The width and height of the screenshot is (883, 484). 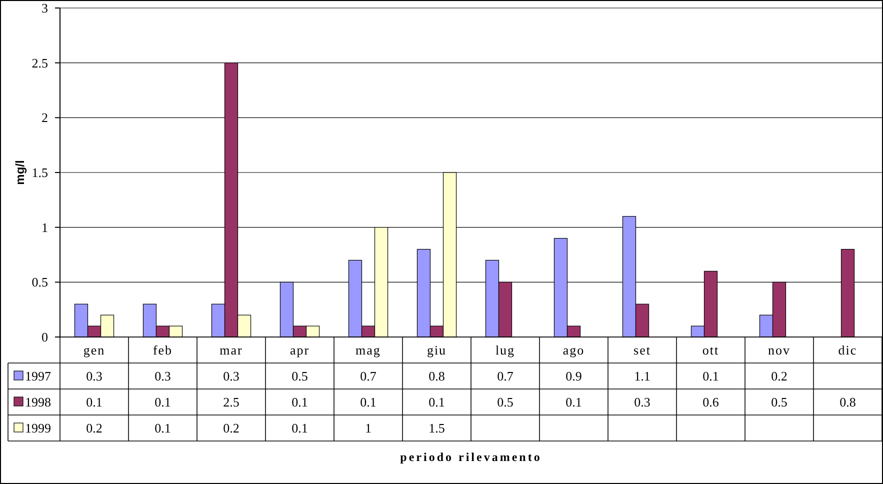 What do you see at coordinates (231, 402) in the screenshot?
I see `data-label: 2.5` at bounding box center [231, 402].